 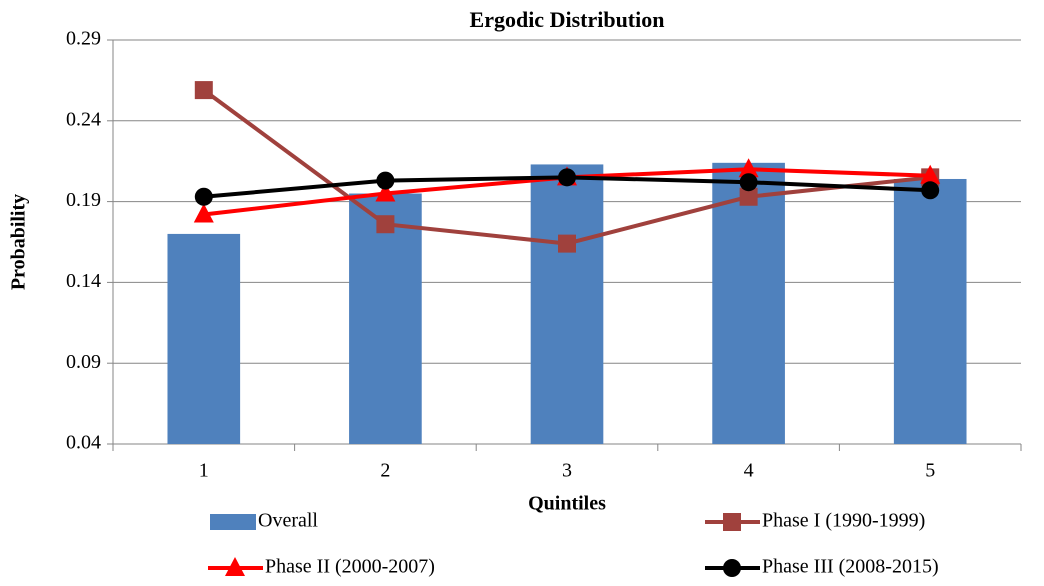 I want to click on x-tick-label: 2, so click(x=385, y=471).